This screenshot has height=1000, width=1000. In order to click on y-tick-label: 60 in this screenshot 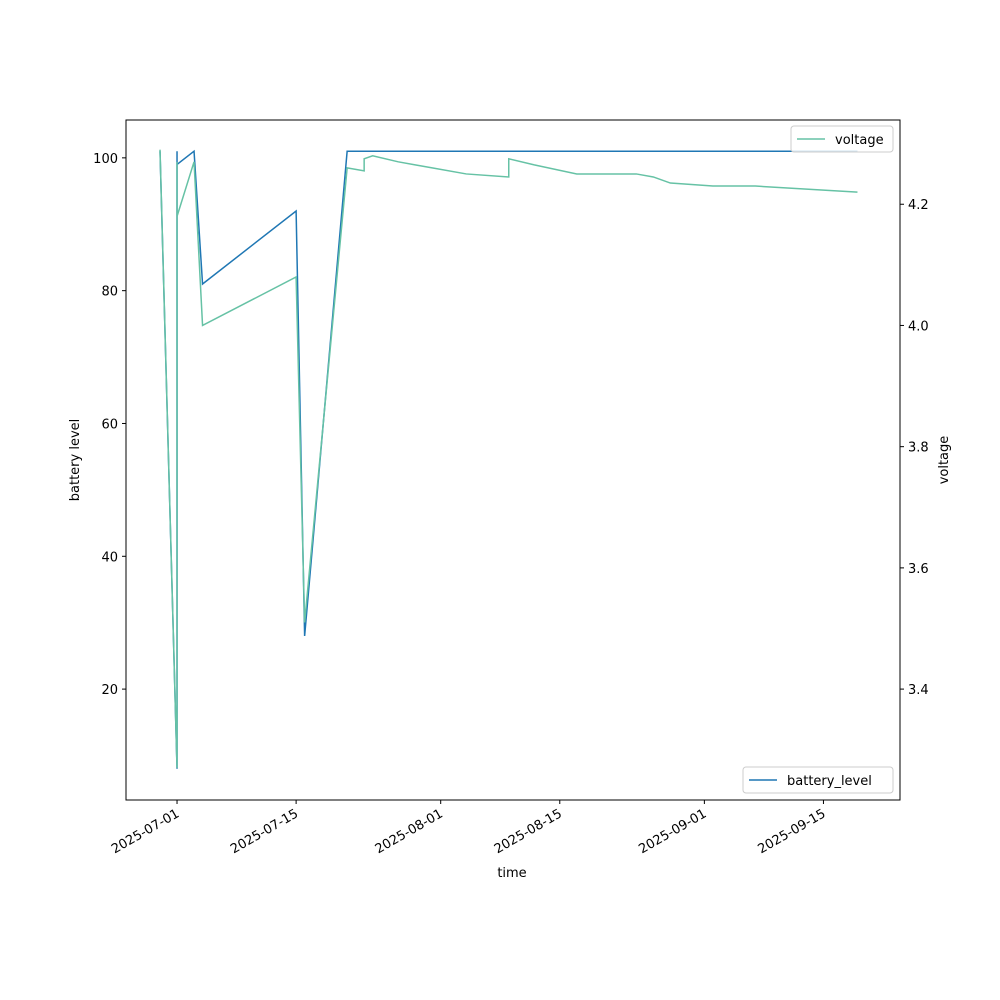, I will do `click(109, 424)`.